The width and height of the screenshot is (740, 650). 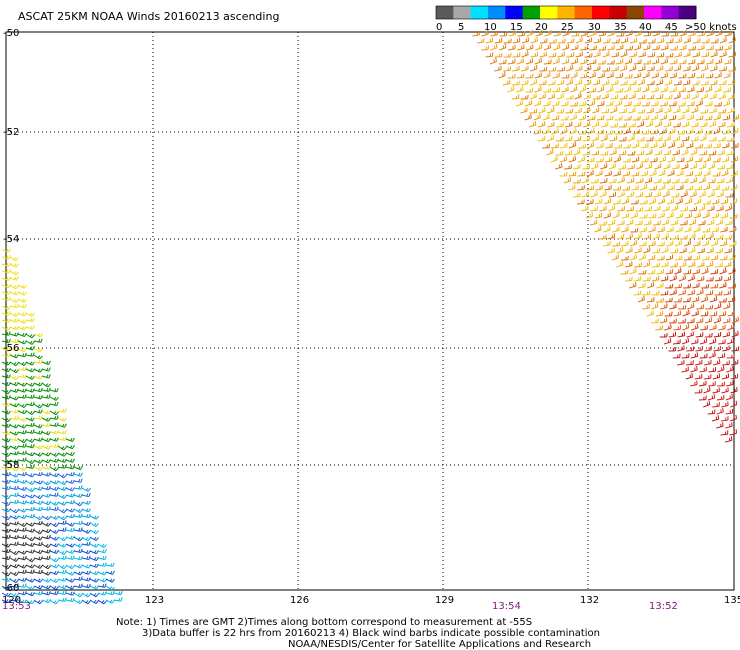 I want to click on legend-swatch, so click(x=635, y=12).